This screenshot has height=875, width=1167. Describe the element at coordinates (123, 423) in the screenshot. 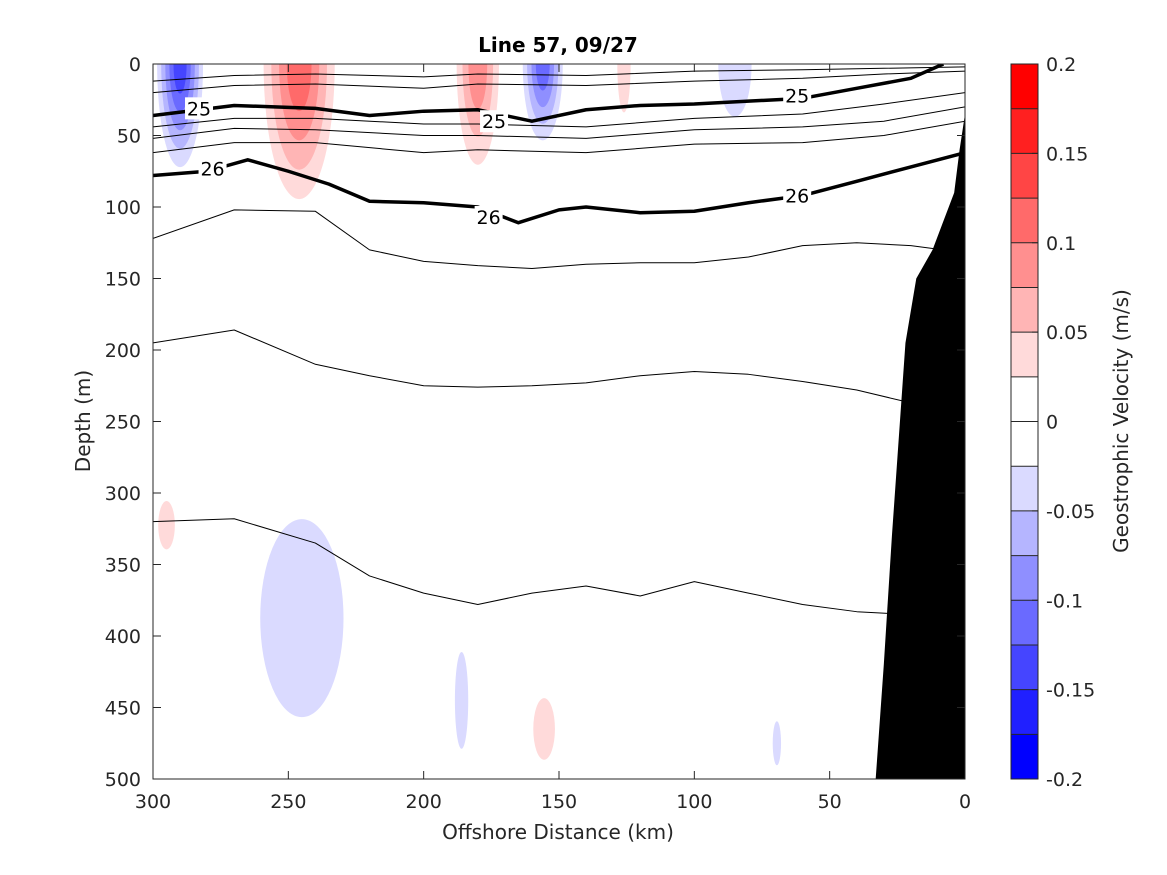

I see `y-tick-label: 250` at that location.